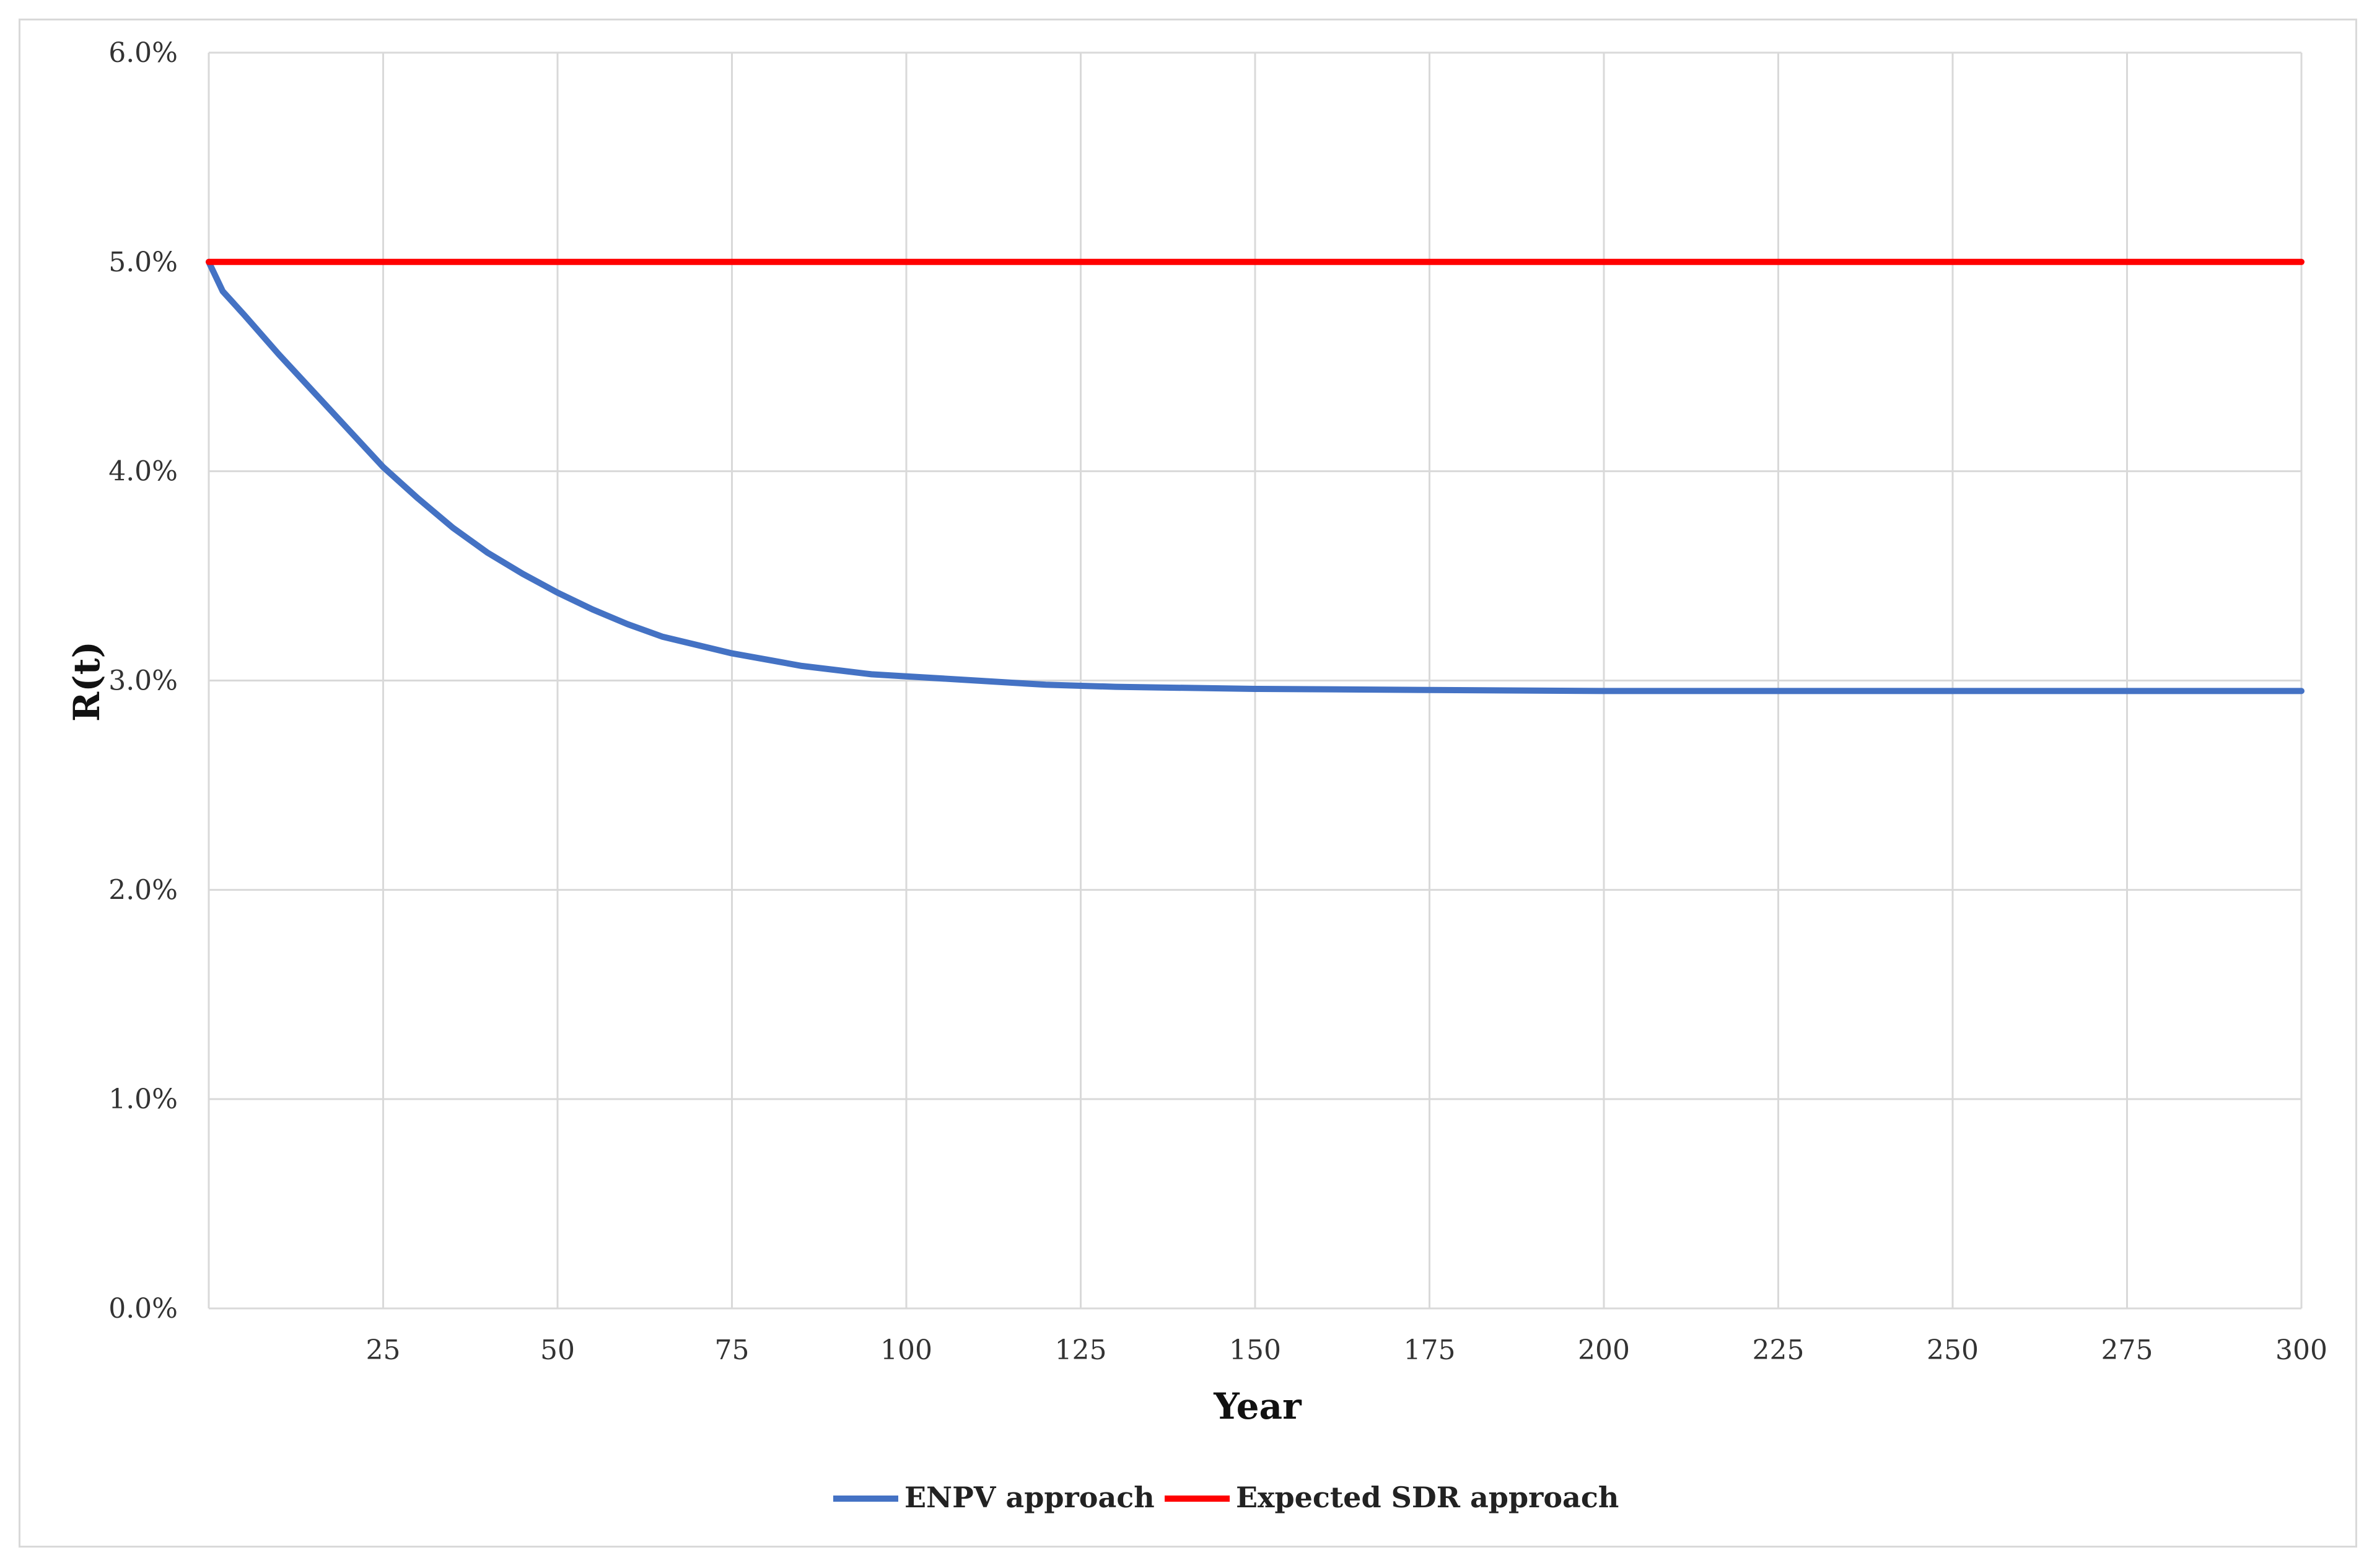 The image size is (2377, 1568). What do you see at coordinates (1346, 1350) in the screenshot?
I see `x-tick-labels: 25 50 75 100 125 150 175 200 225 250 275 300` at bounding box center [1346, 1350].